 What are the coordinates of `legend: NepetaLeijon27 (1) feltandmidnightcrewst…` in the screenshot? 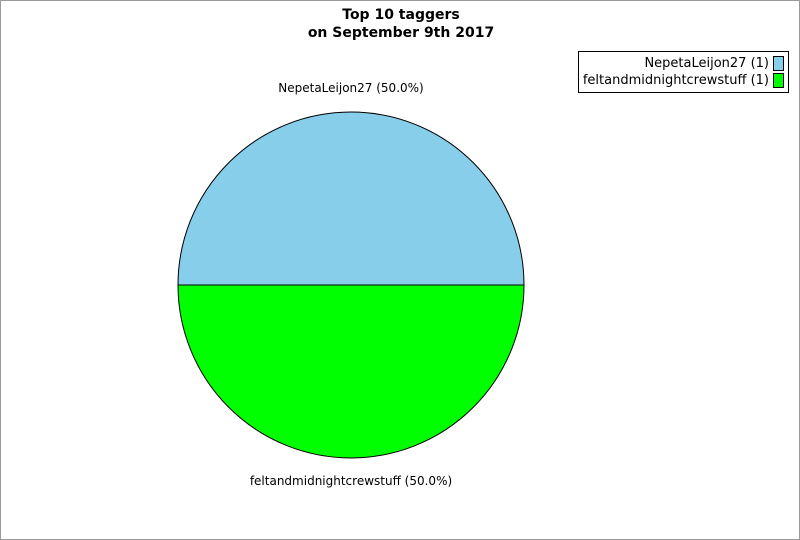 It's located at (683, 72).